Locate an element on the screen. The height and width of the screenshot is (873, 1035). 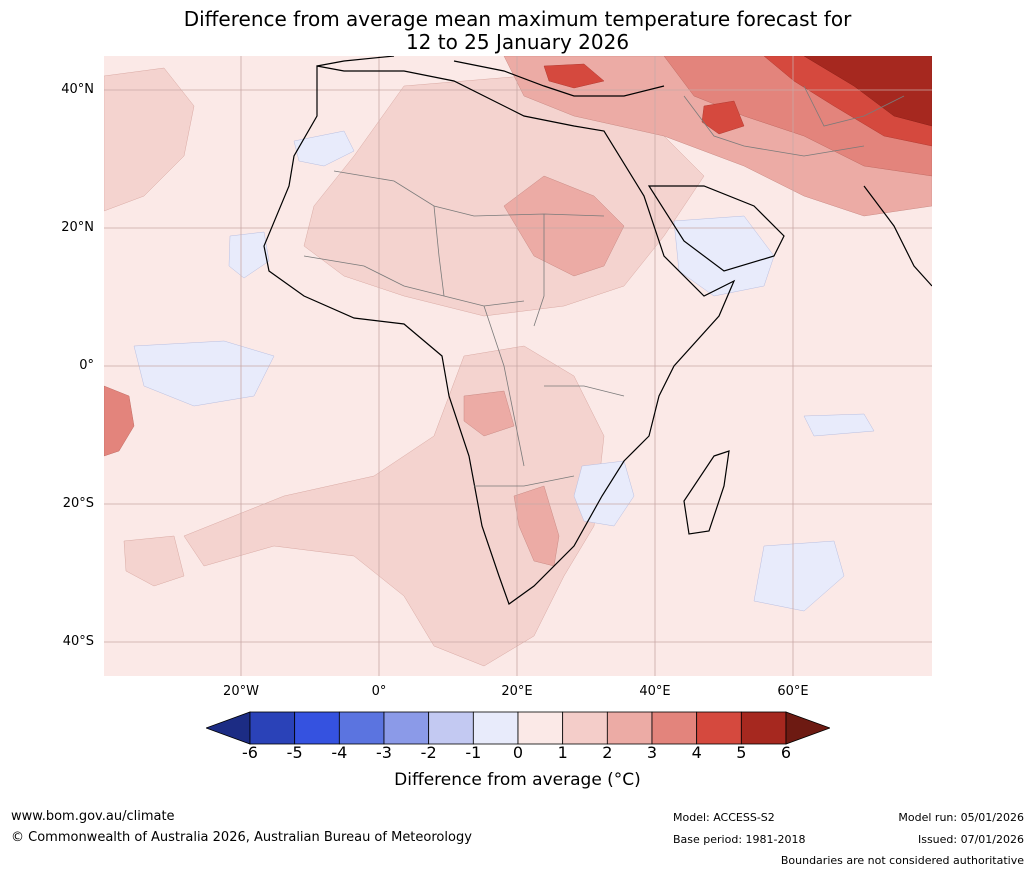
lat-label-20s: 20°S is located at coordinates (78, 503).